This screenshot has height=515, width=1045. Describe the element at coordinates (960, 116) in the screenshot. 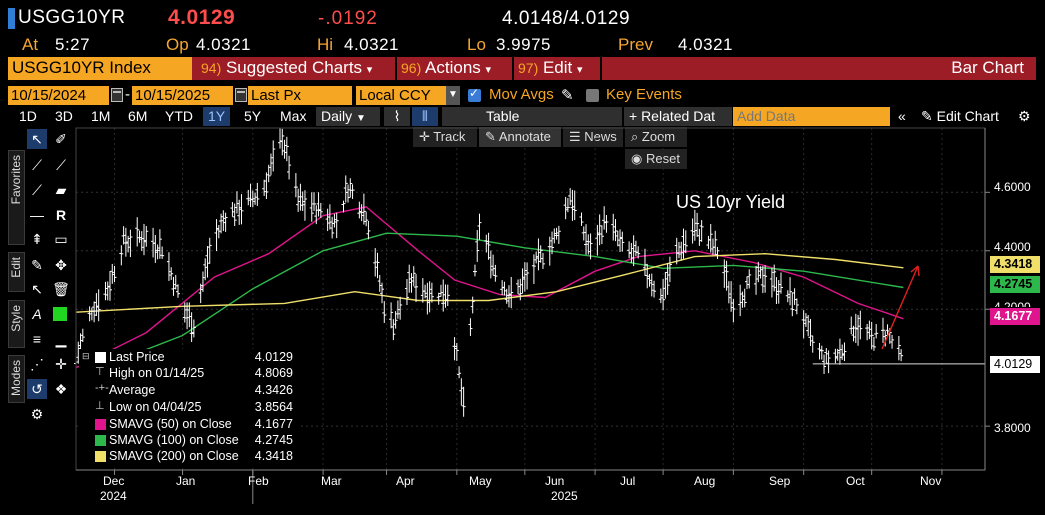

I see `edit-chart-button: ✎ Edit Chart` at that location.